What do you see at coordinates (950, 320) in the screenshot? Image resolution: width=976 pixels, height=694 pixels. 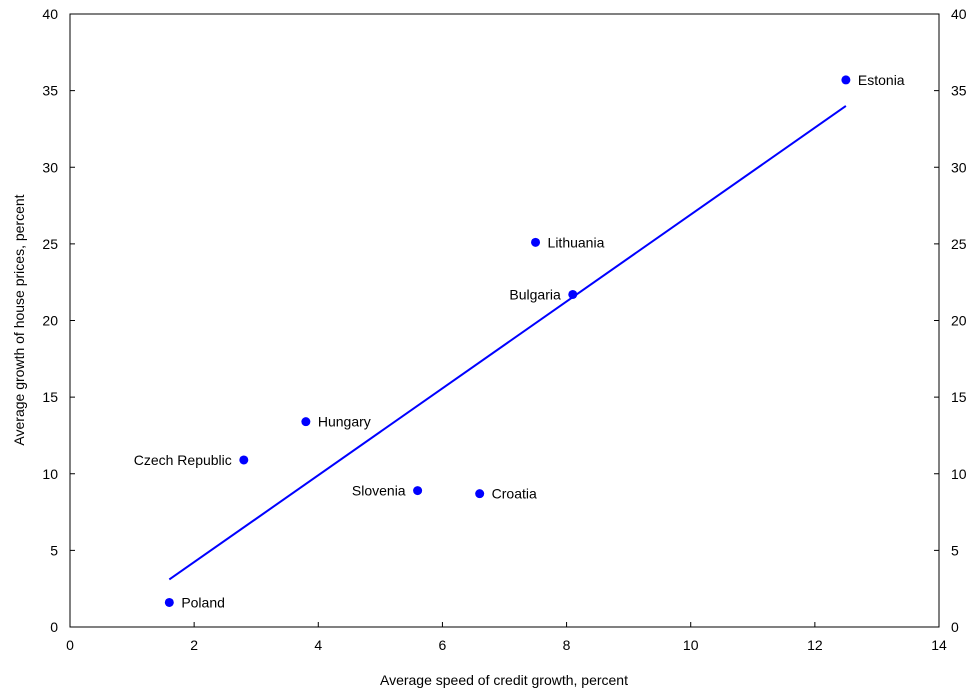 I see `y-axis-right: 0 5 10 15 20 25 30 35 40` at bounding box center [950, 320].